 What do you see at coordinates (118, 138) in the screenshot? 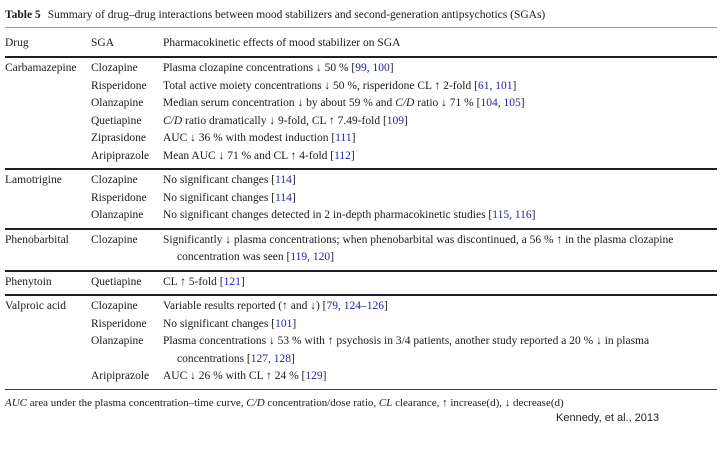
I see `sga-cell: Ziprasidone` at bounding box center [118, 138].